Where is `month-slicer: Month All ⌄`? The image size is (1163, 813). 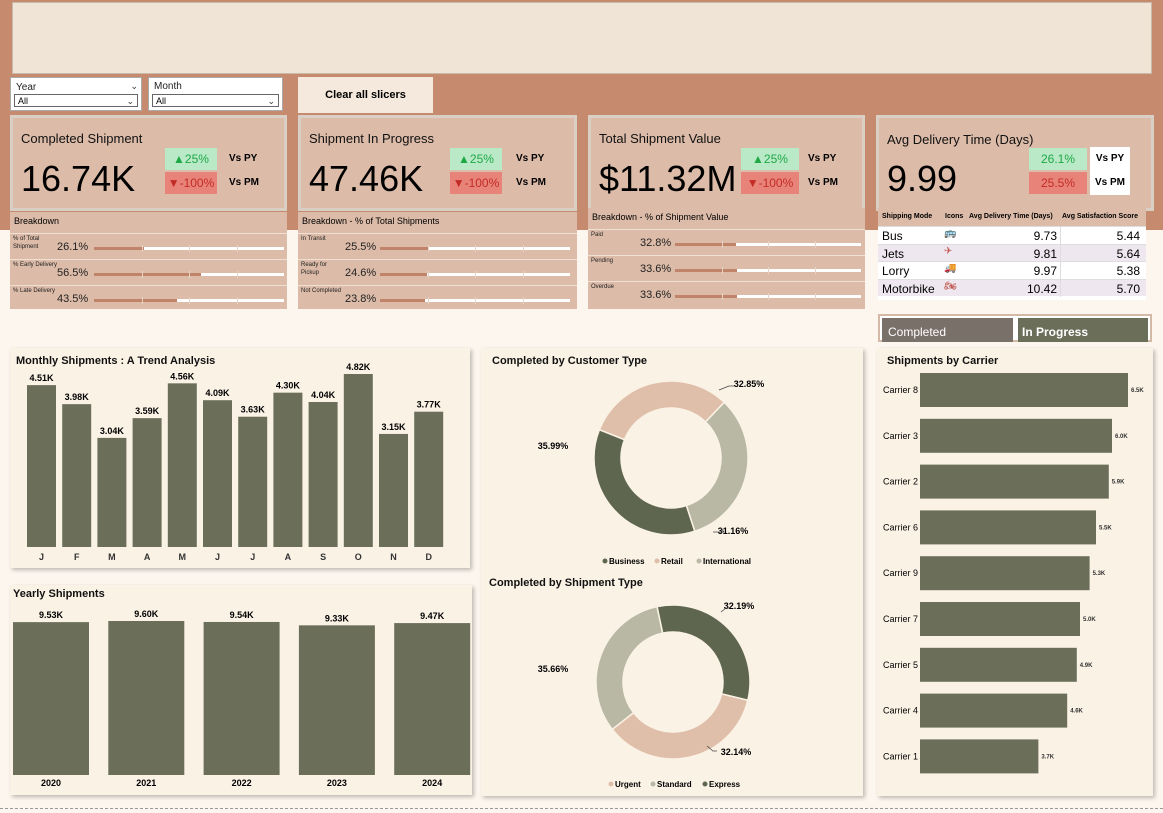
month-slicer: Month All ⌄ is located at coordinates (215, 94).